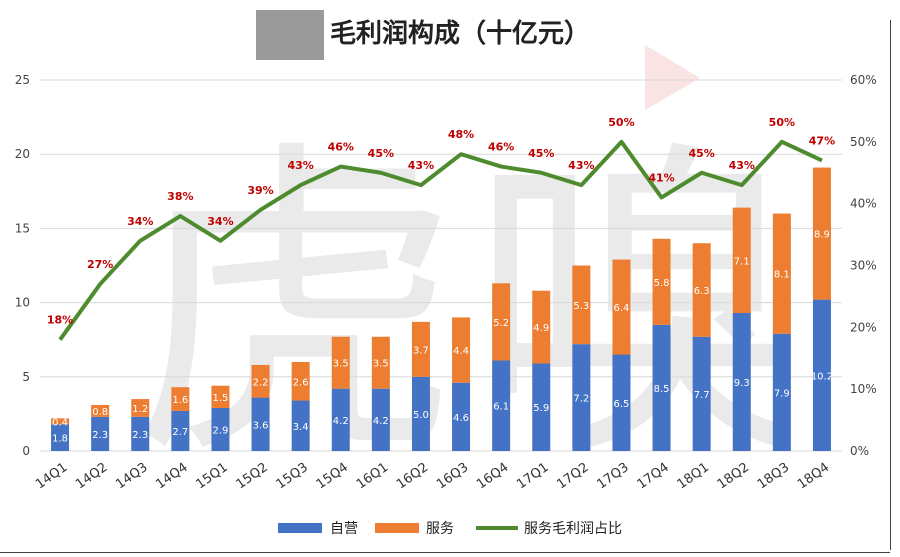 The width and height of the screenshot is (900, 557). Describe the element at coordinates (541, 408) in the screenshot. I see `data-label-self: 5.9` at that location.